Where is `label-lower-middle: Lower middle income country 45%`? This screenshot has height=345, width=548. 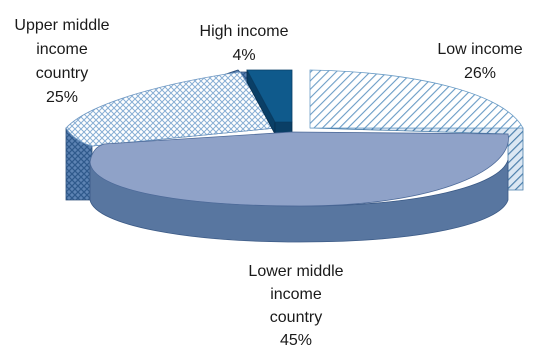
label-lower-middle: Lower middle income country 45% is located at coordinates (295, 304).